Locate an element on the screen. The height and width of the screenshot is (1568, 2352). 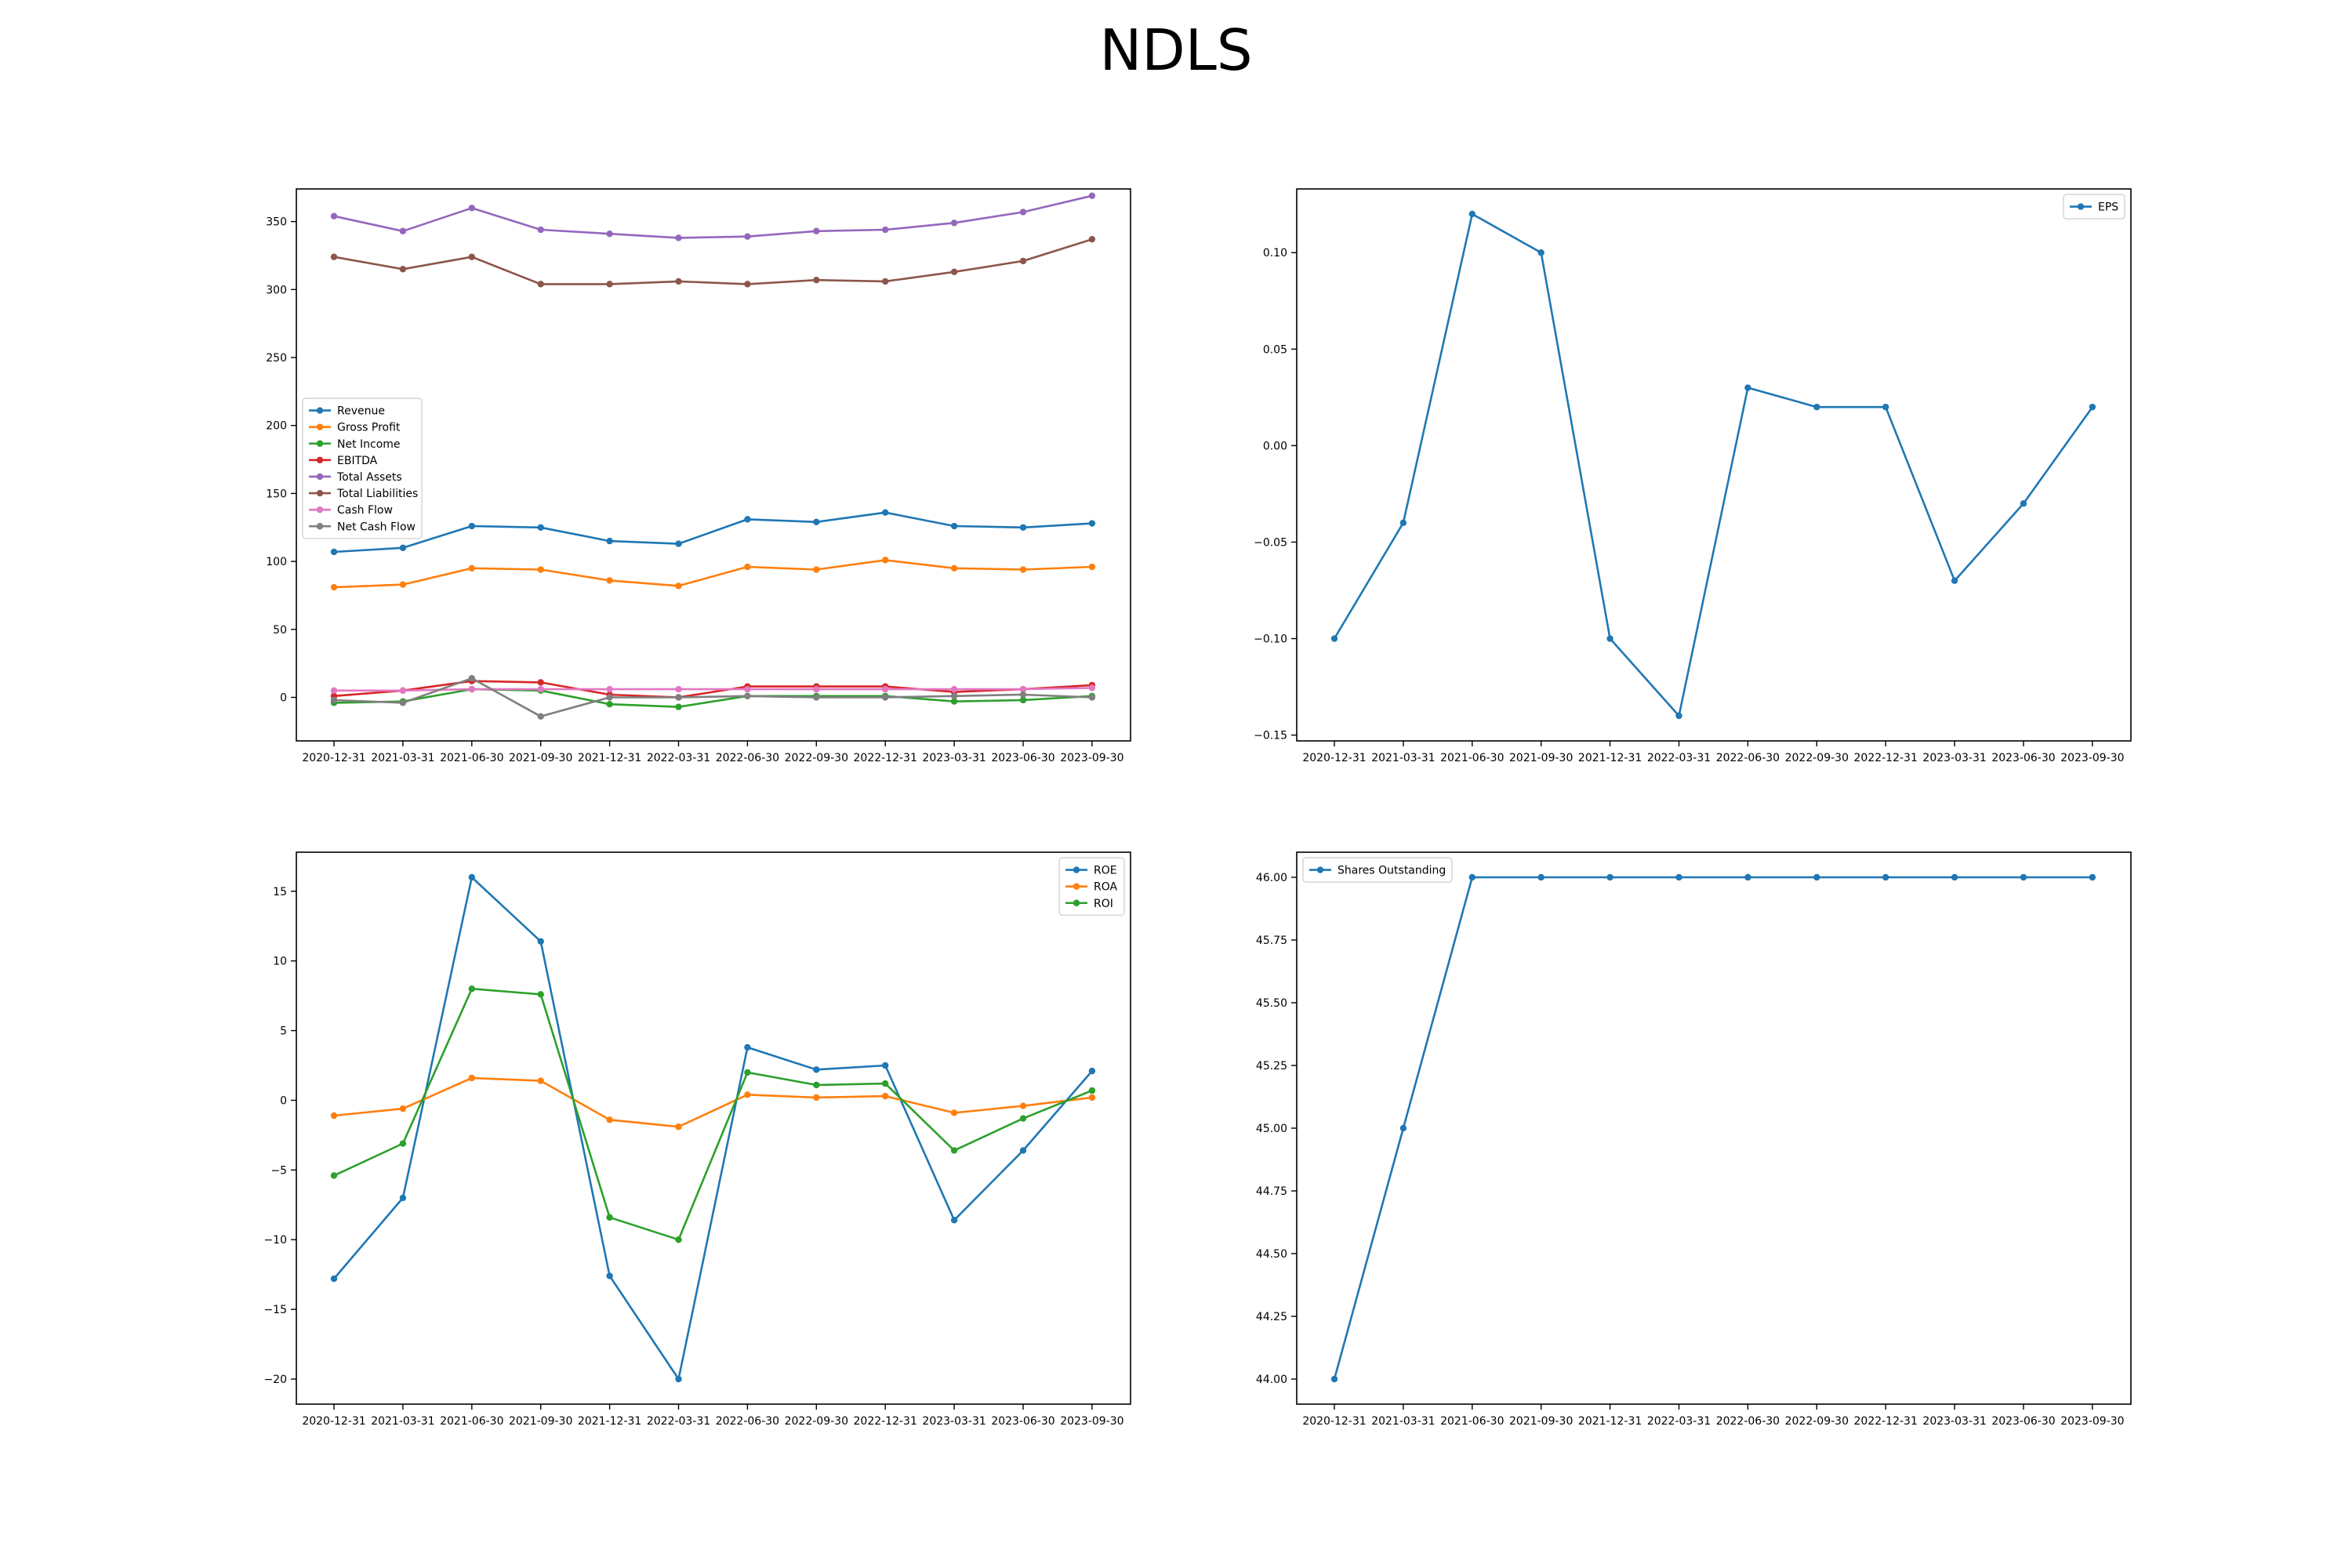
series-line-total-assets is located at coordinates (713, 216).